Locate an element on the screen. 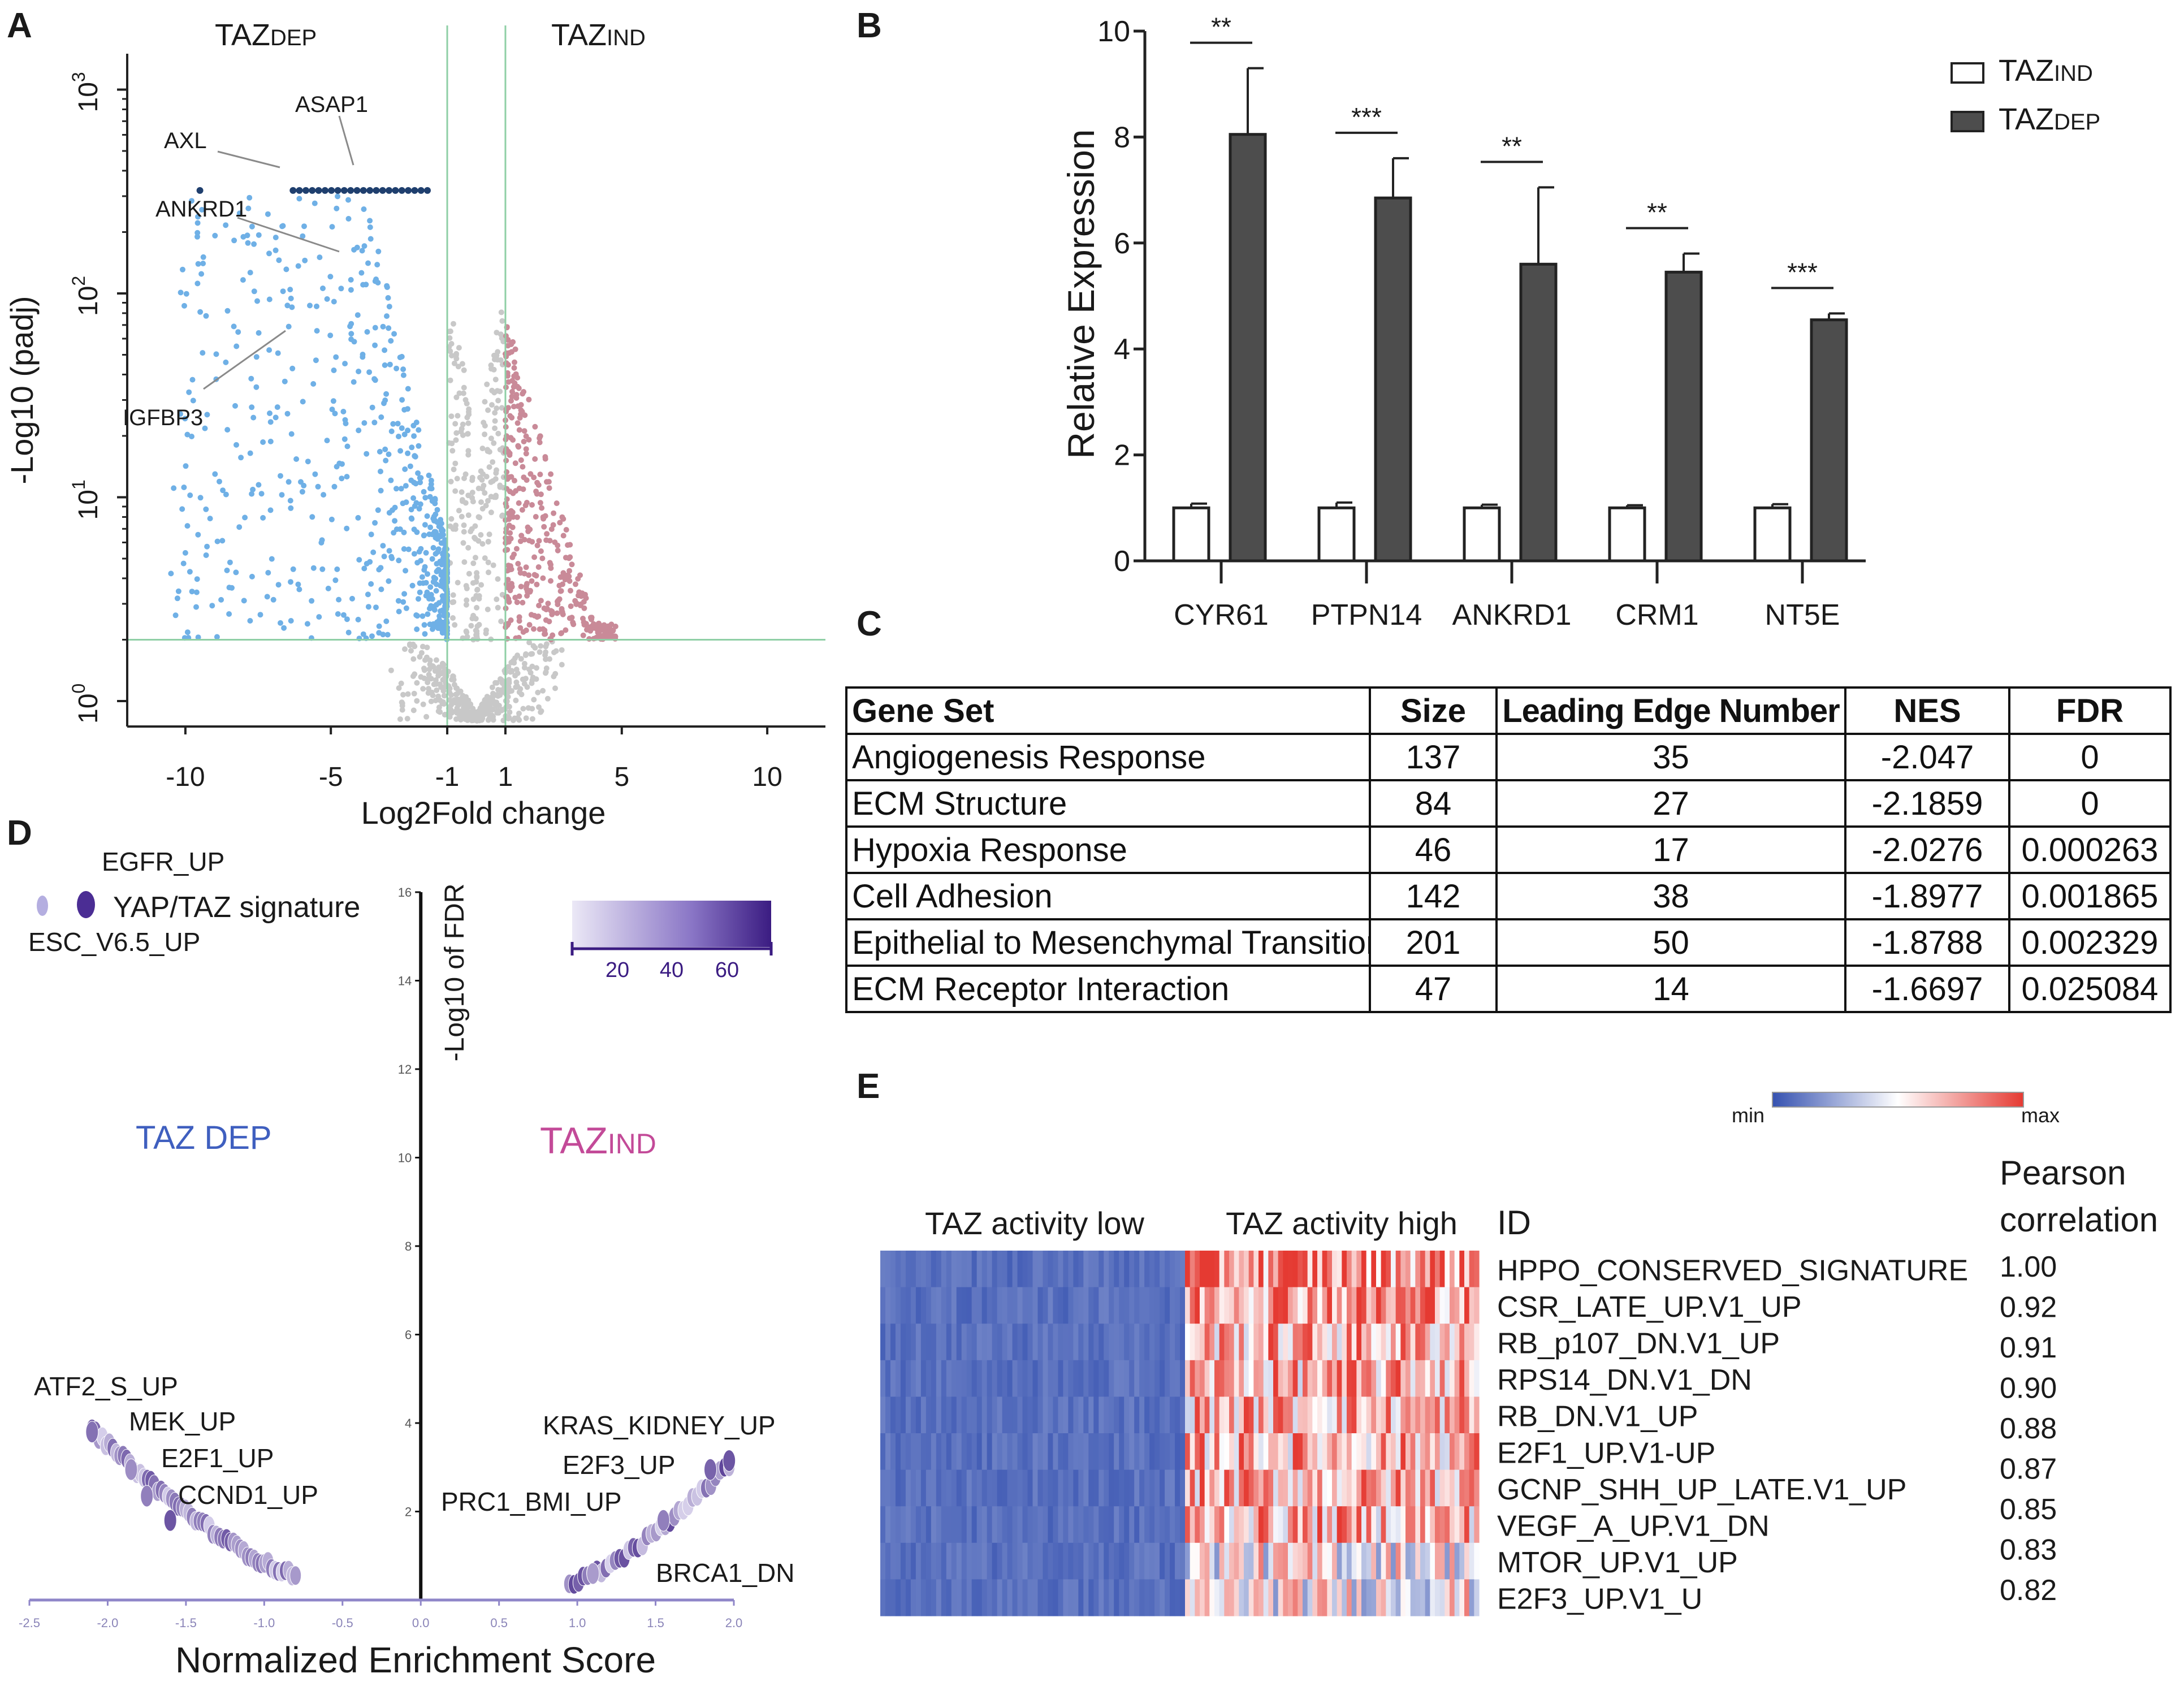 The height and width of the screenshot is (1682, 2184). heatmap-row-id: E2F3_UP.V1_U is located at coordinates (1600, 1599).